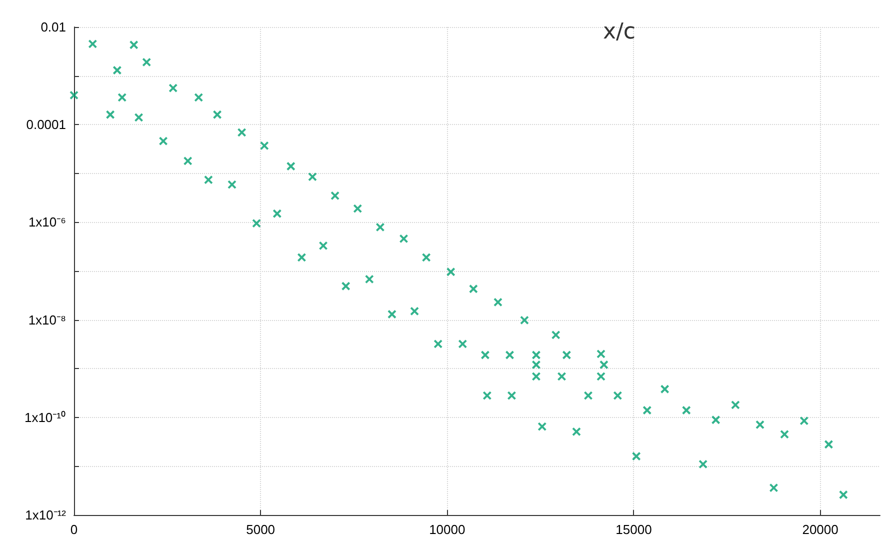 Image resolution: width=891 pixels, height=549 pixels. What do you see at coordinates (45, 417) in the screenshot?
I see `y-tick-label: 1x10⁻¹⁰` at bounding box center [45, 417].